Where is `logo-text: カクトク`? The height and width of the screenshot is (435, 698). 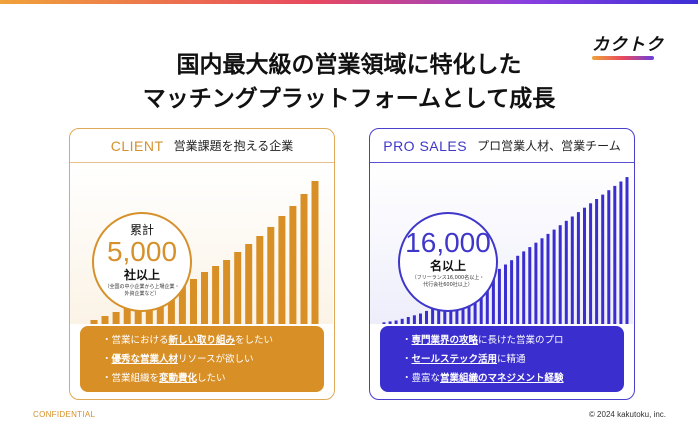
logo-text: カクトク is located at coordinates (628, 45).